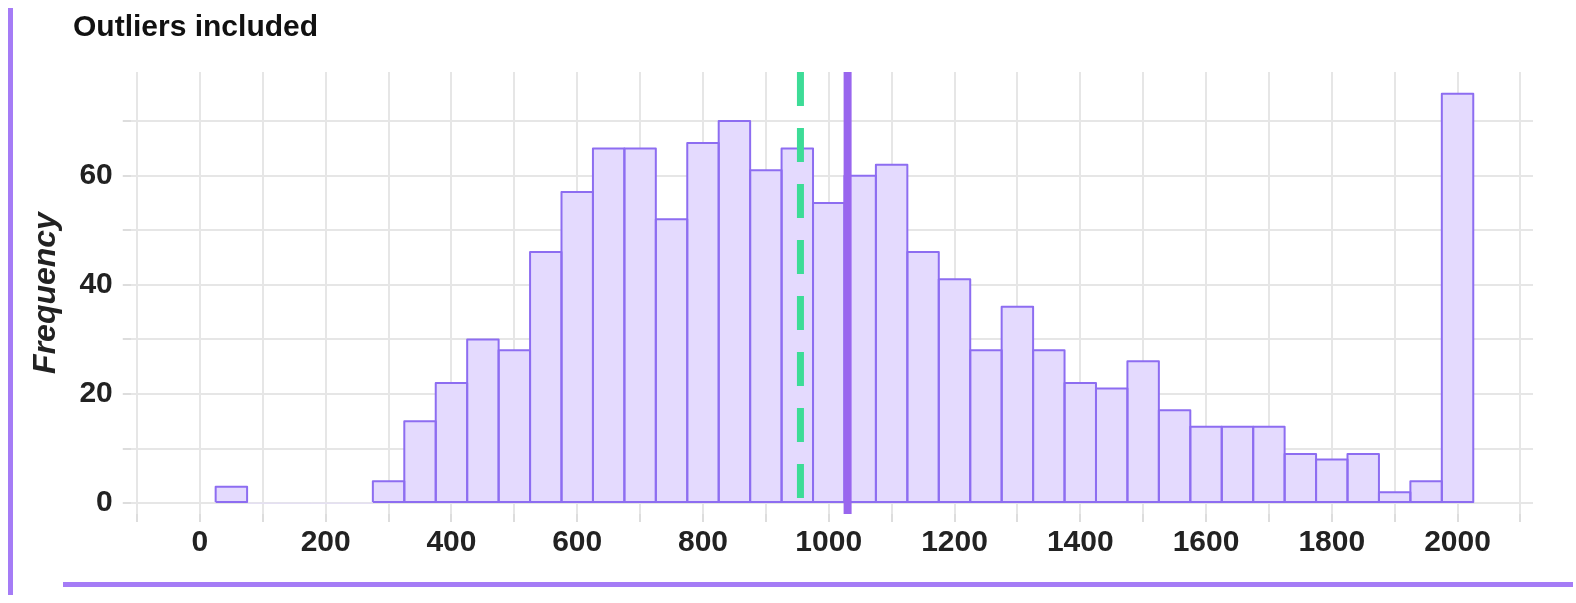 The image size is (1576, 603). What do you see at coordinates (96, 392) in the screenshot?
I see `y-tick-label: 20` at bounding box center [96, 392].